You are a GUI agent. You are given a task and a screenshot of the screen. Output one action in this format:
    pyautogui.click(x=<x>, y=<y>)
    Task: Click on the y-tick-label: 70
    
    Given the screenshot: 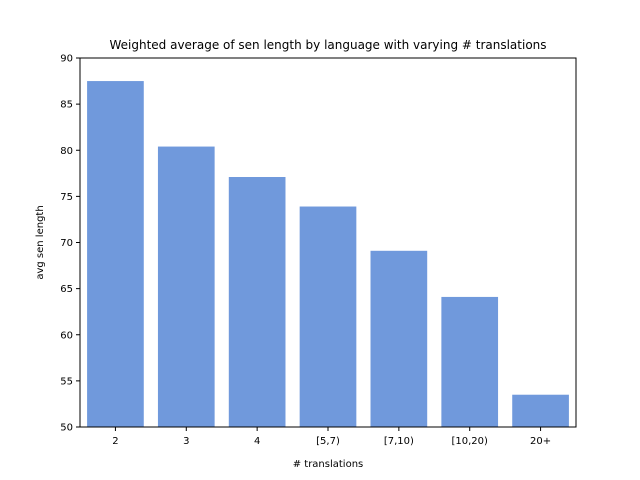 What is the action you would take?
    pyautogui.click(x=66, y=243)
    